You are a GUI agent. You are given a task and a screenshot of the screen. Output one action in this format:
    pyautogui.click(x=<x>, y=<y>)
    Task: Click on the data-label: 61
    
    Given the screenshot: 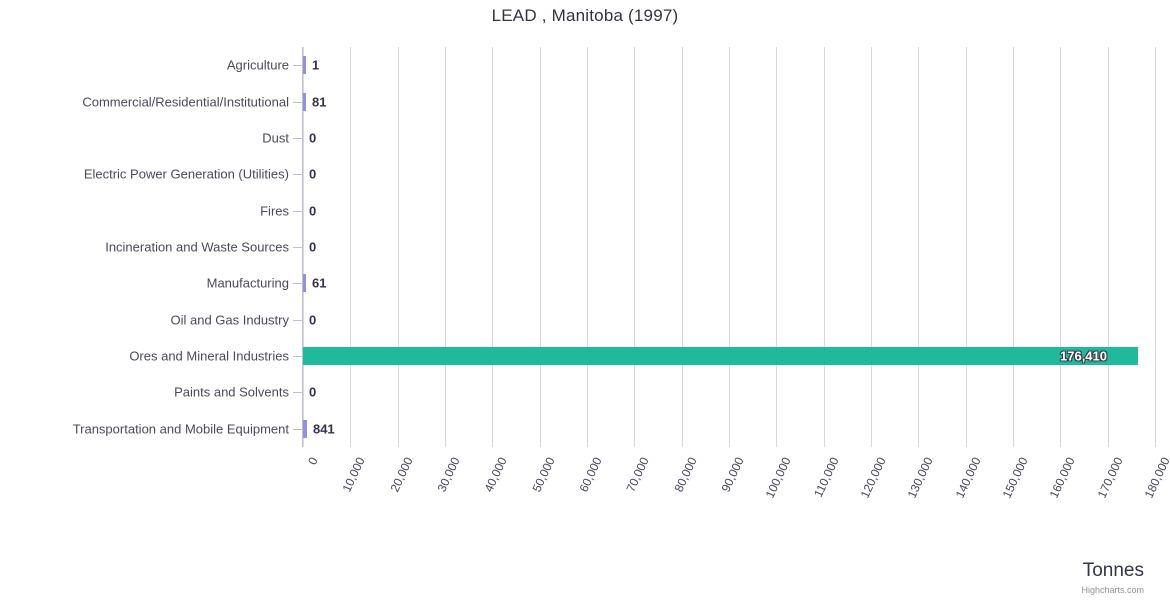 What is the action you would take?
    pyautogui.click(x=319, y=283)
    